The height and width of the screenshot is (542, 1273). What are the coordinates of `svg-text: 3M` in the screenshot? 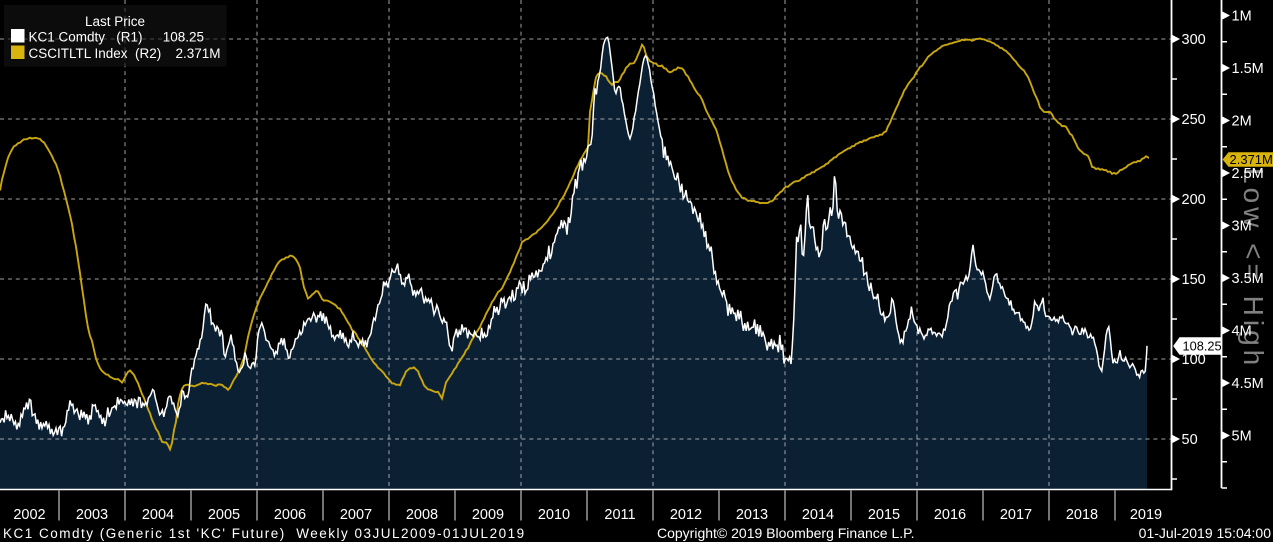 It's located at (1242, 227).